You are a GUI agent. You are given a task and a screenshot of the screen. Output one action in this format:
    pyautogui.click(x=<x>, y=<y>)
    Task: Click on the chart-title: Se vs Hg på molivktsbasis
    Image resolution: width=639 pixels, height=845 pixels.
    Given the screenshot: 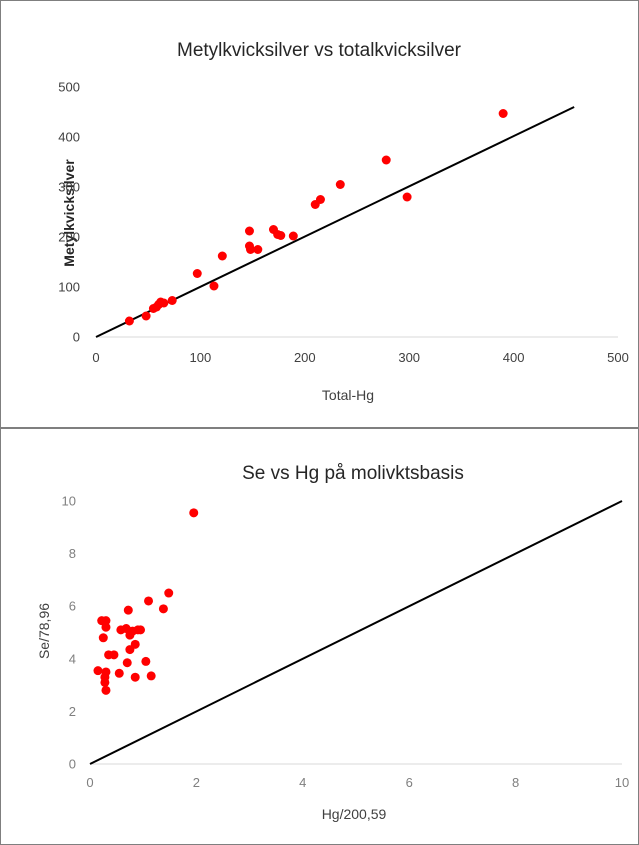 What is the action you would take?
    pyautogui.click(x=353, y=473)
    